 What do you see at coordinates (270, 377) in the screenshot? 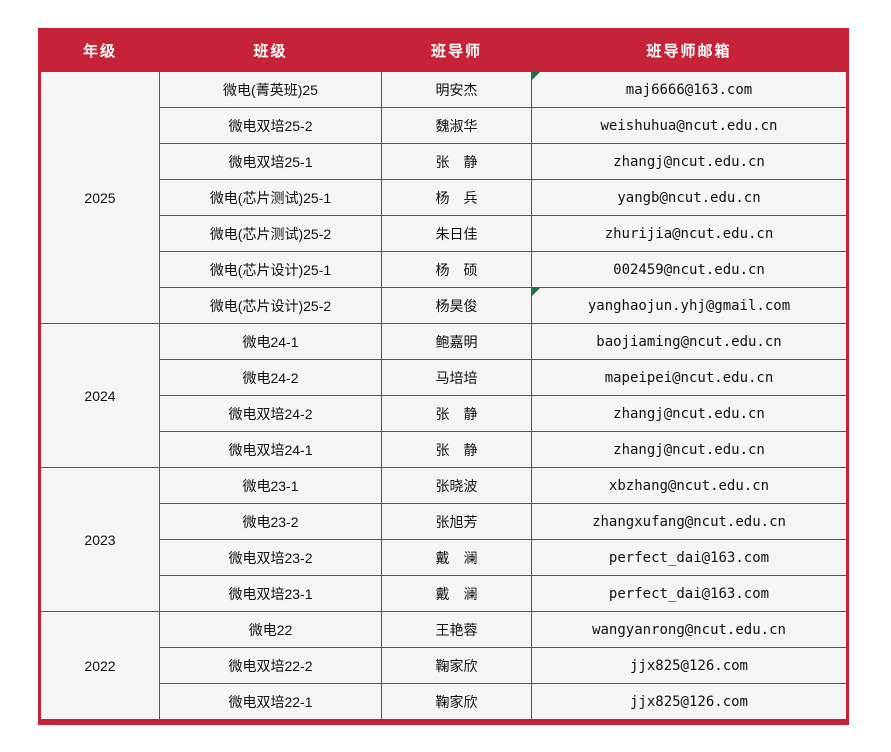
I see `class-cell: 微电24-2` at bounding box center [270, 377].